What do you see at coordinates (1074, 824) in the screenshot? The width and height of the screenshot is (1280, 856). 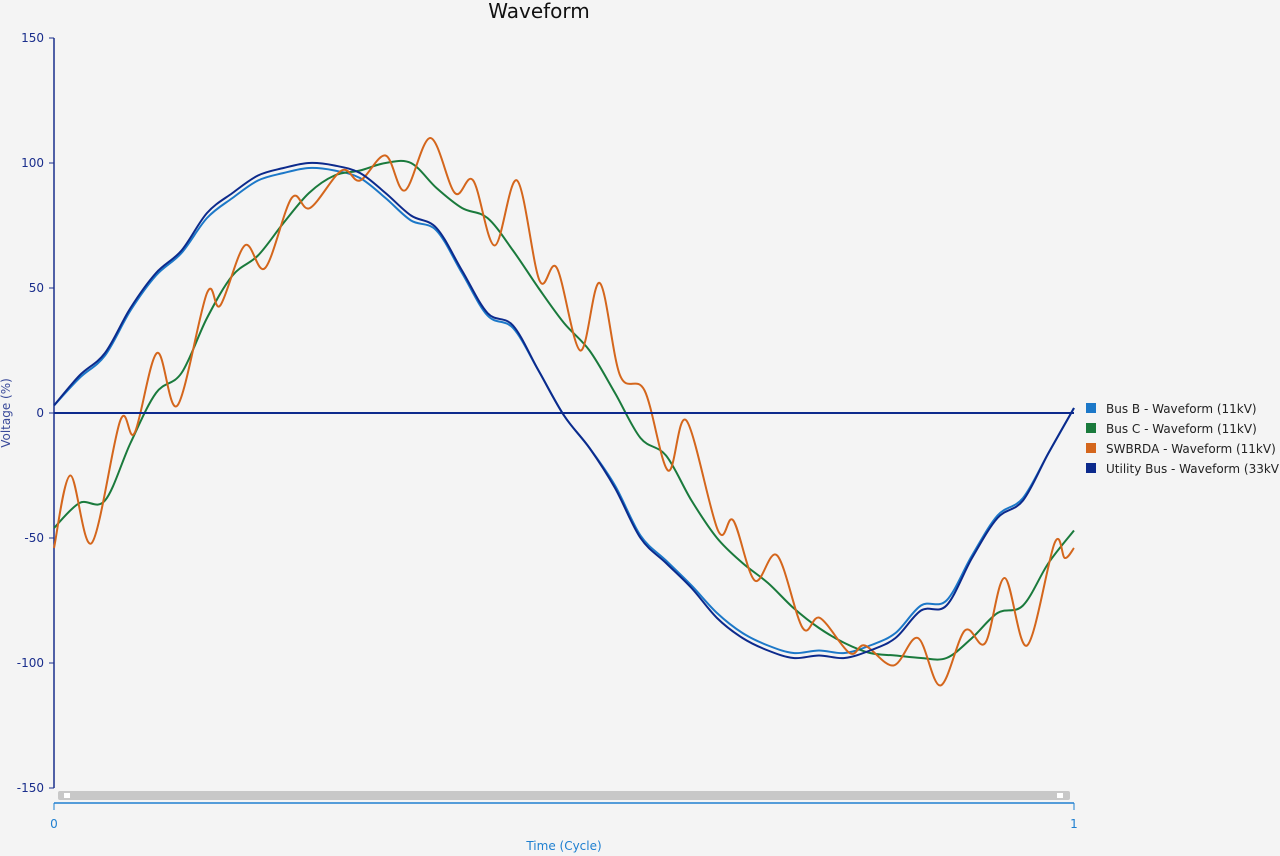 I see `x-tick-label: 1` at bounding box center [1074, 824].